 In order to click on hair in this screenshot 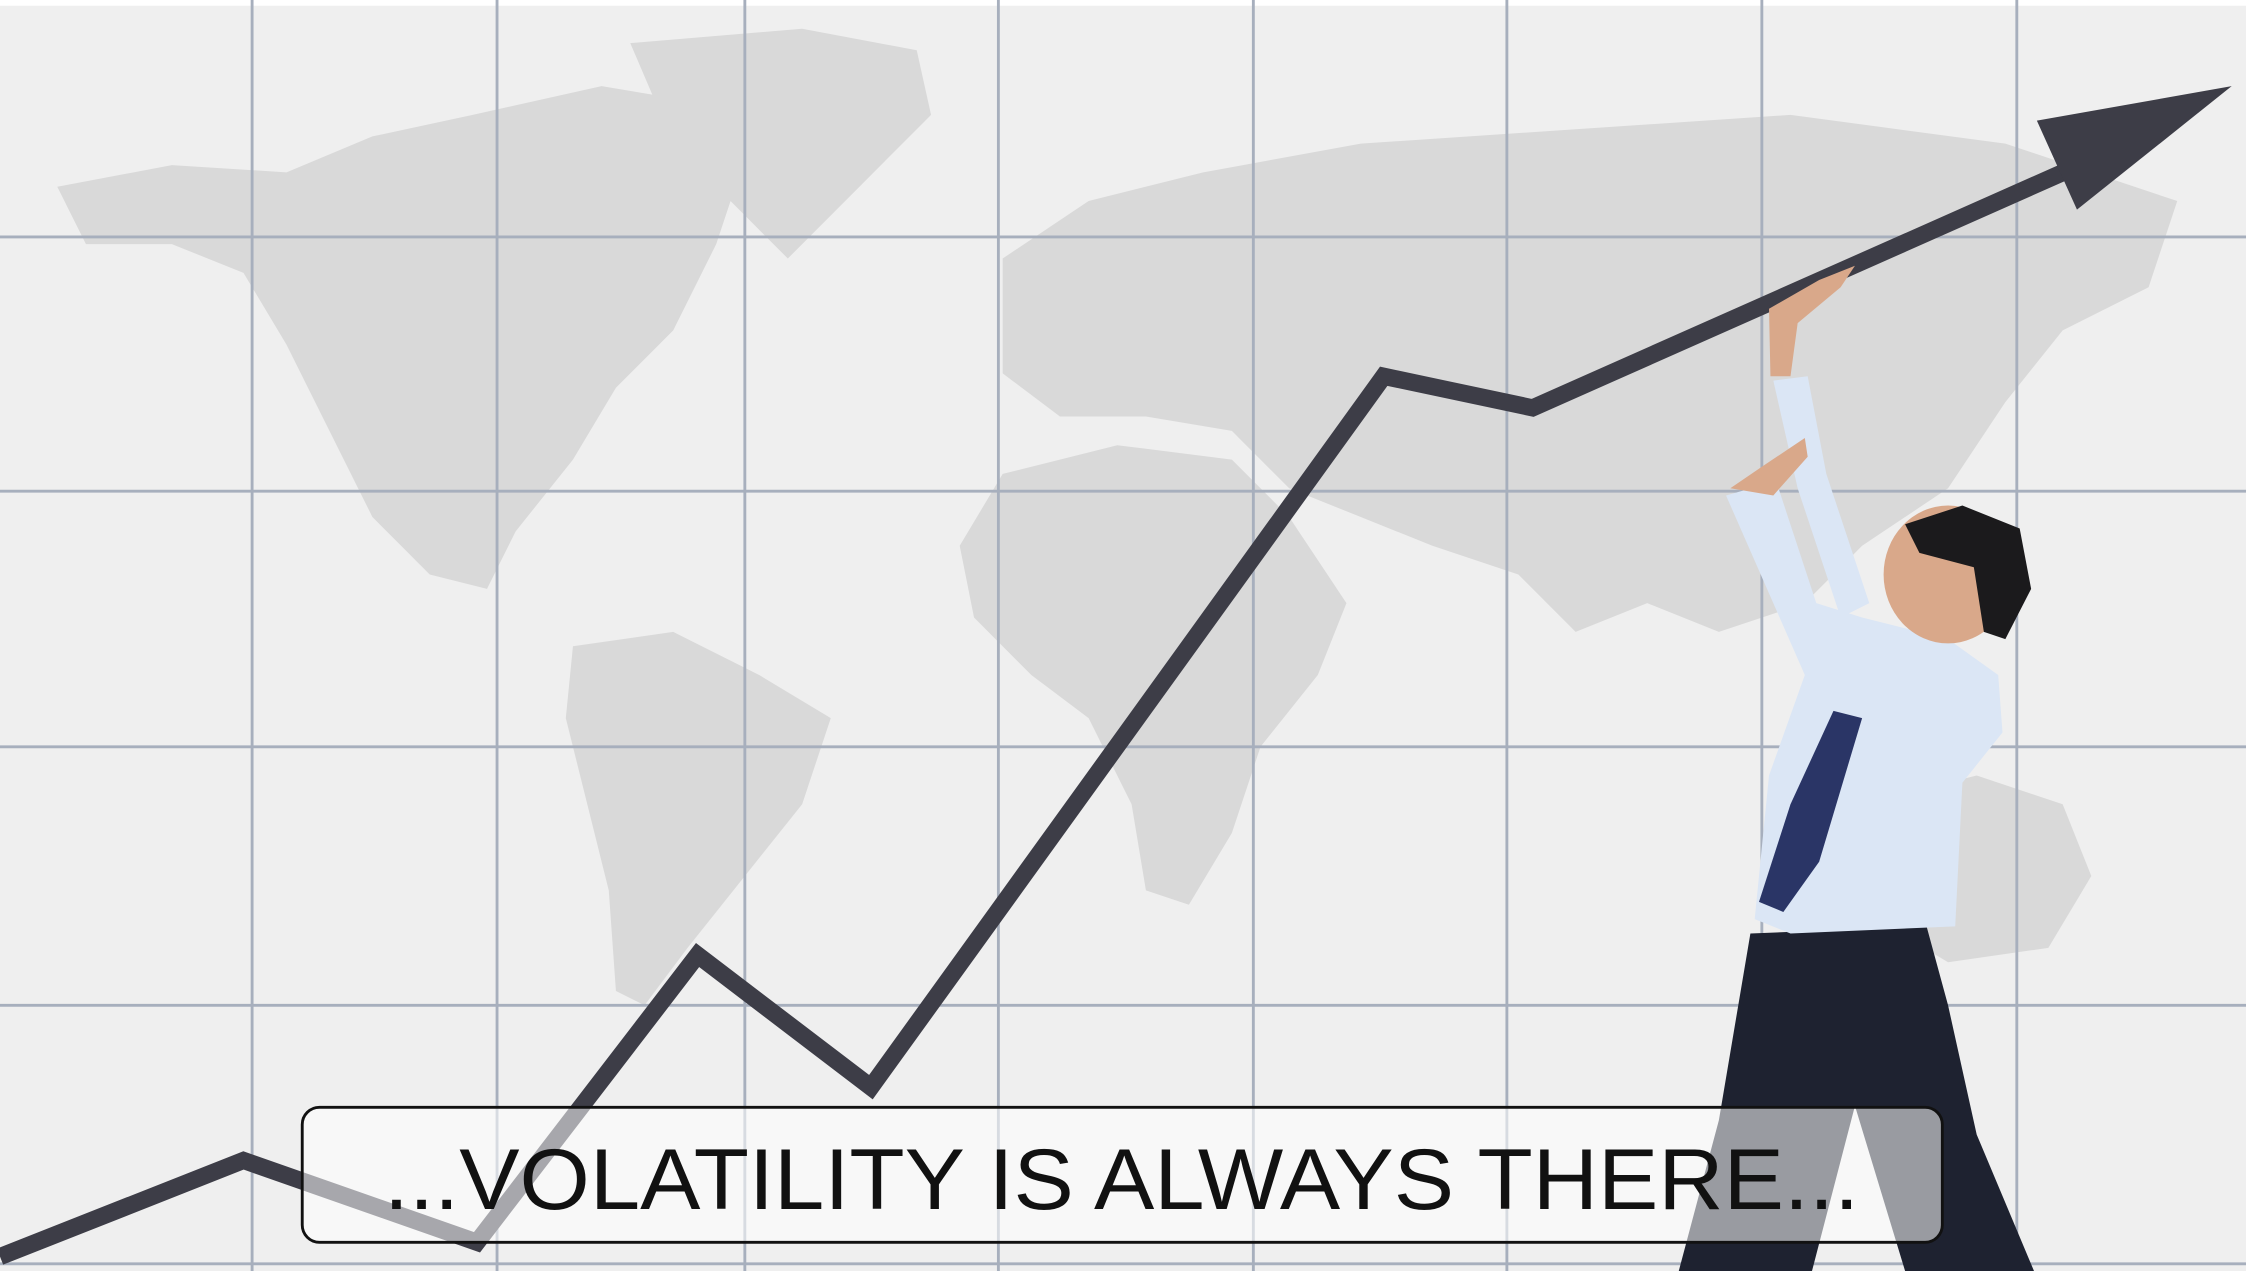, I will do `click(1968, 572)`.